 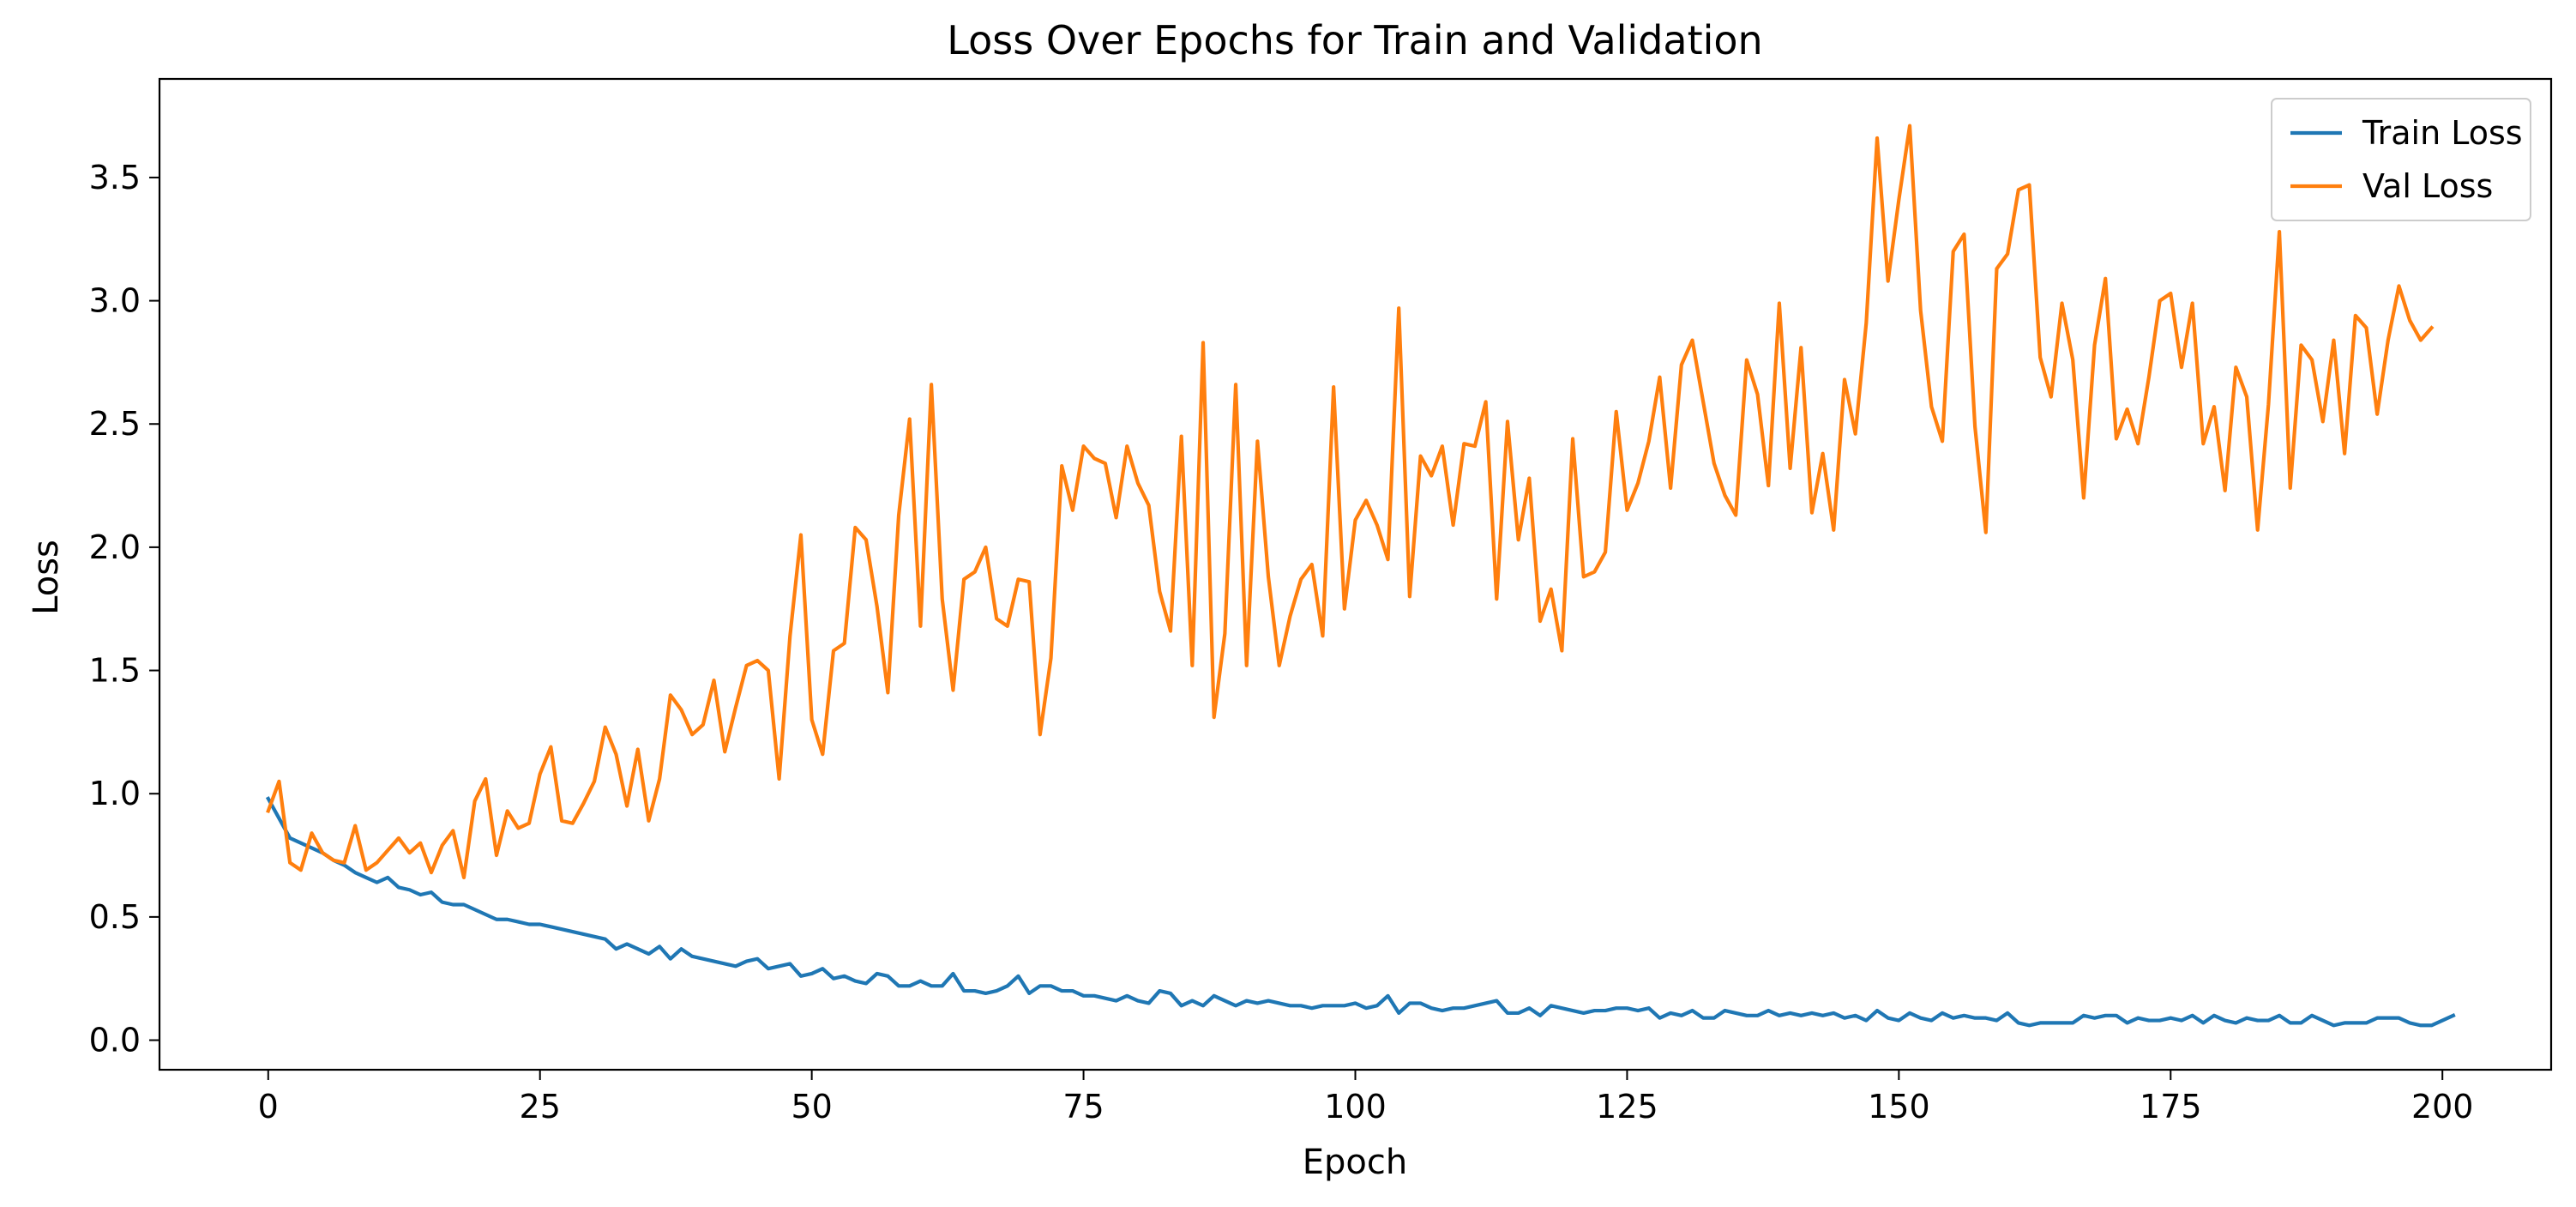 I want to click on x-tick-label: 25, so click(x=540, y=1107).